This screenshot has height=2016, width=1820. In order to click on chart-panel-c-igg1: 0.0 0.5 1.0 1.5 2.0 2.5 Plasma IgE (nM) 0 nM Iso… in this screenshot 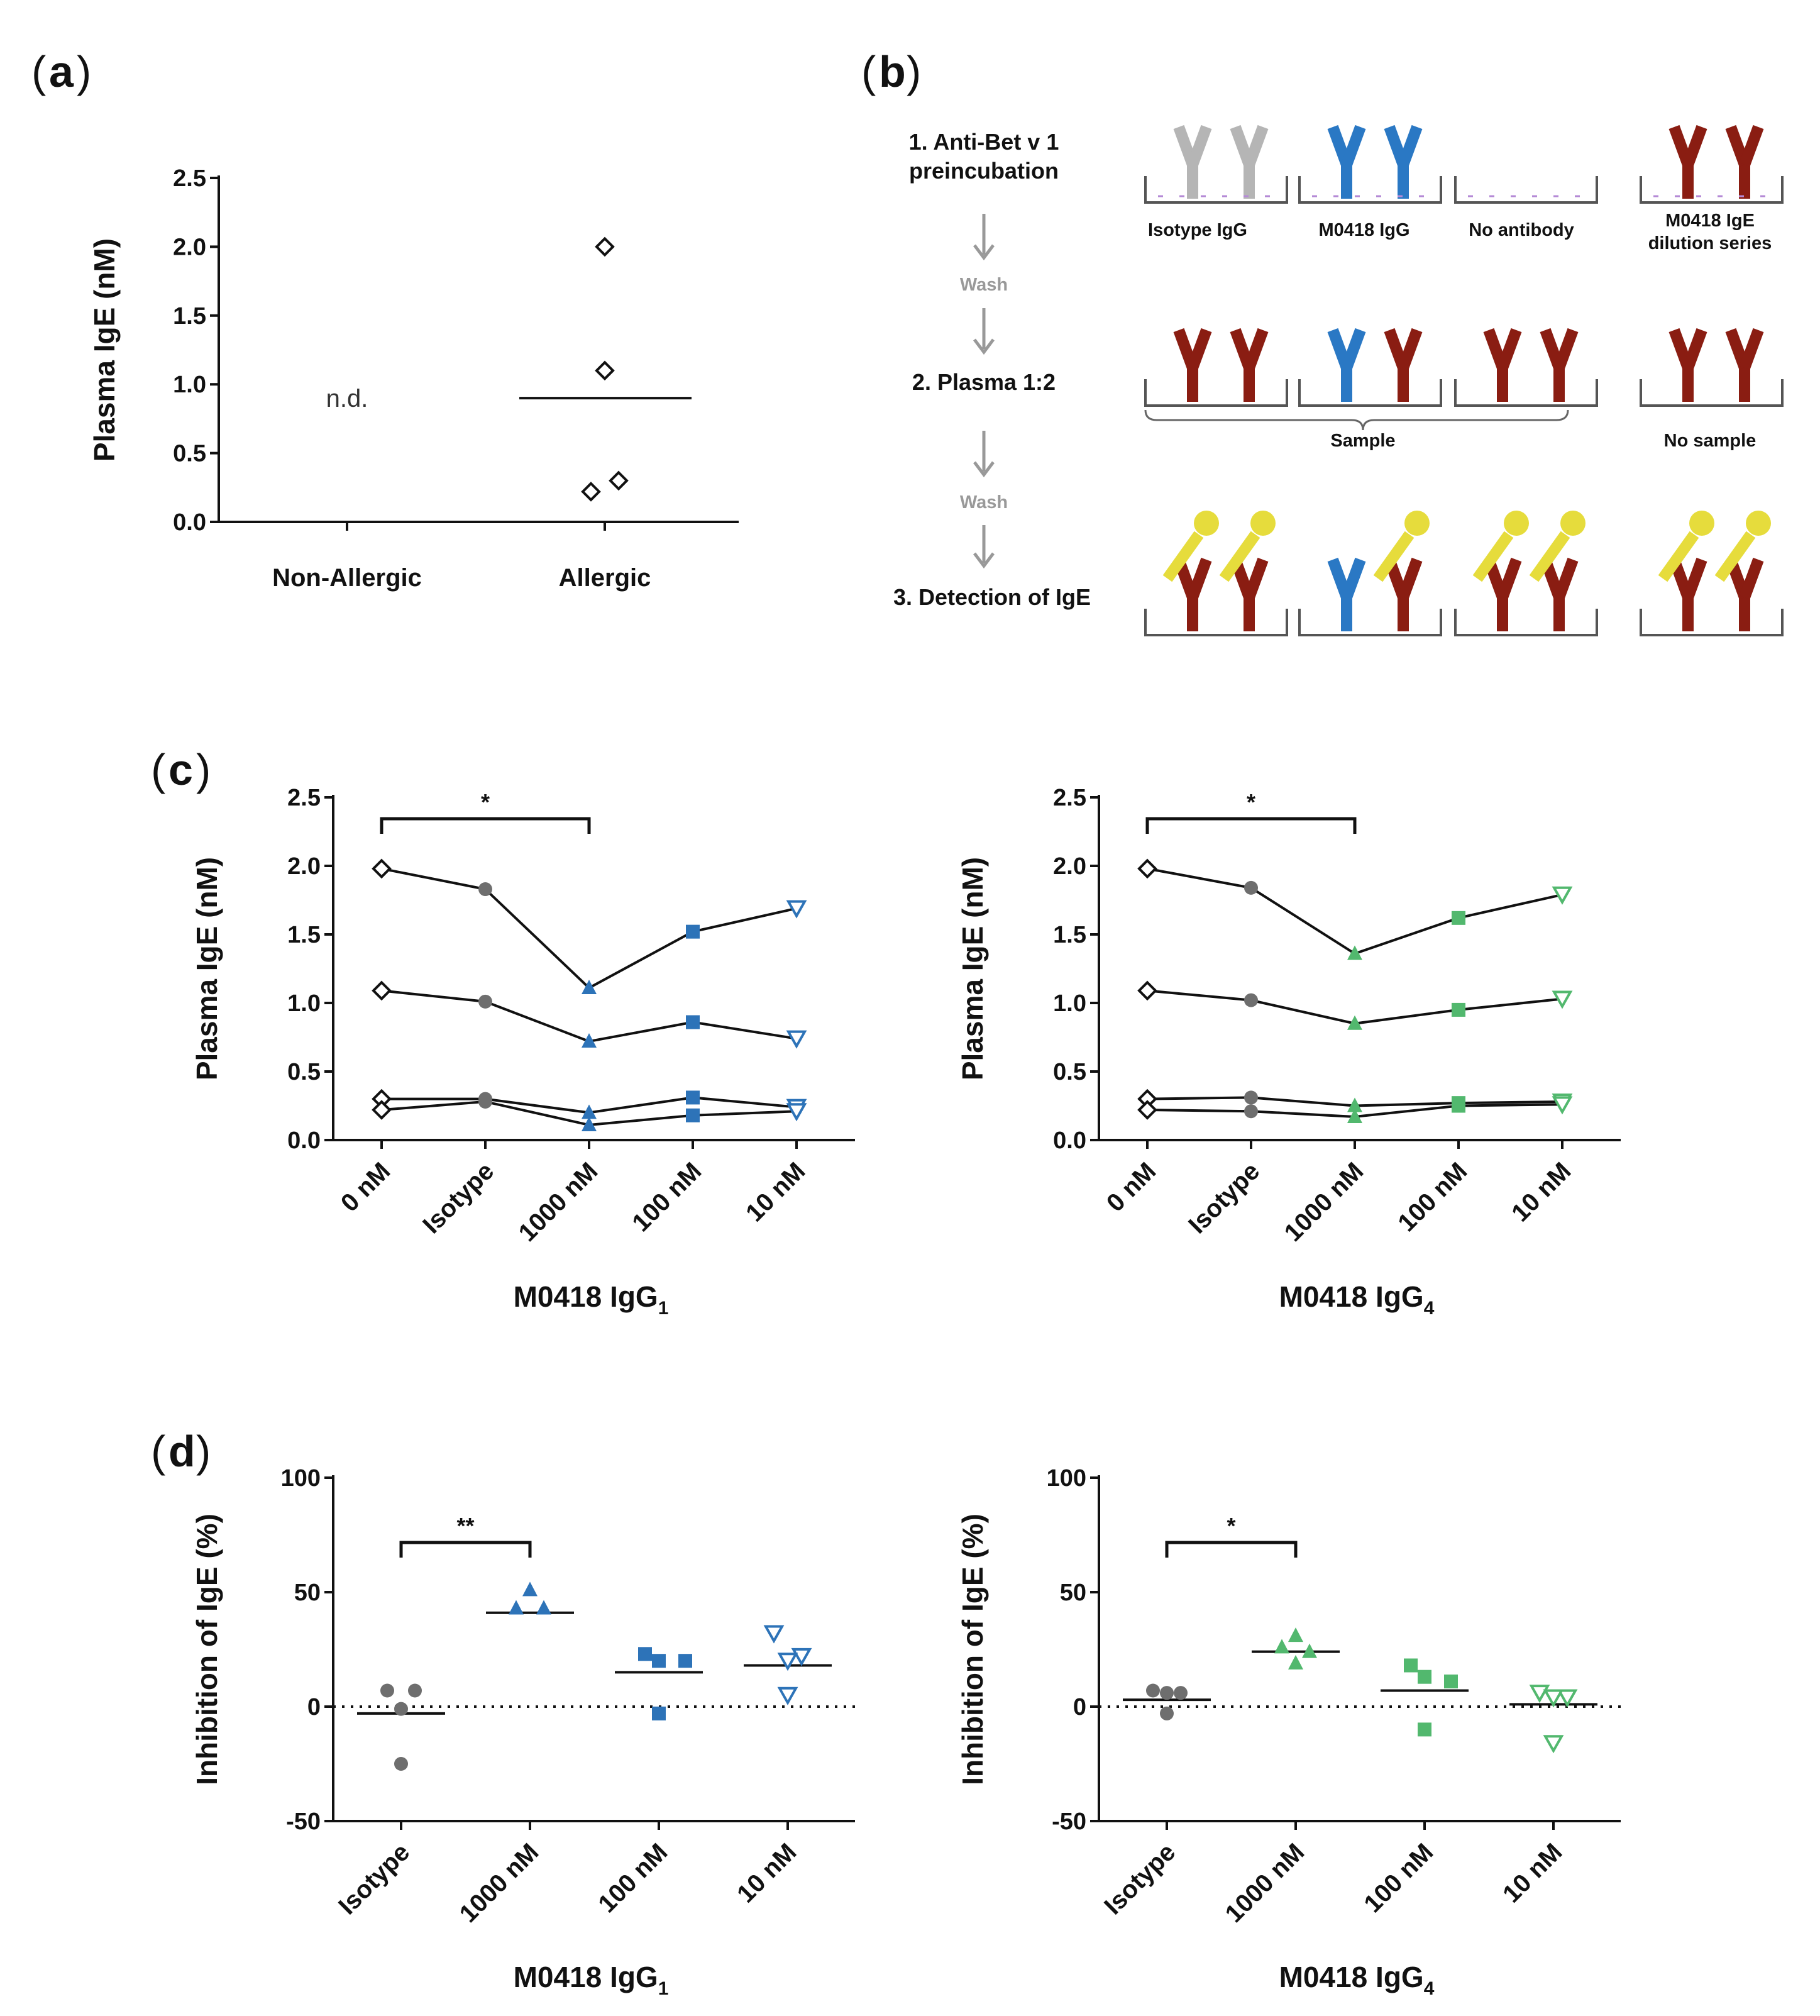, I will do `click(522, 1052)`.